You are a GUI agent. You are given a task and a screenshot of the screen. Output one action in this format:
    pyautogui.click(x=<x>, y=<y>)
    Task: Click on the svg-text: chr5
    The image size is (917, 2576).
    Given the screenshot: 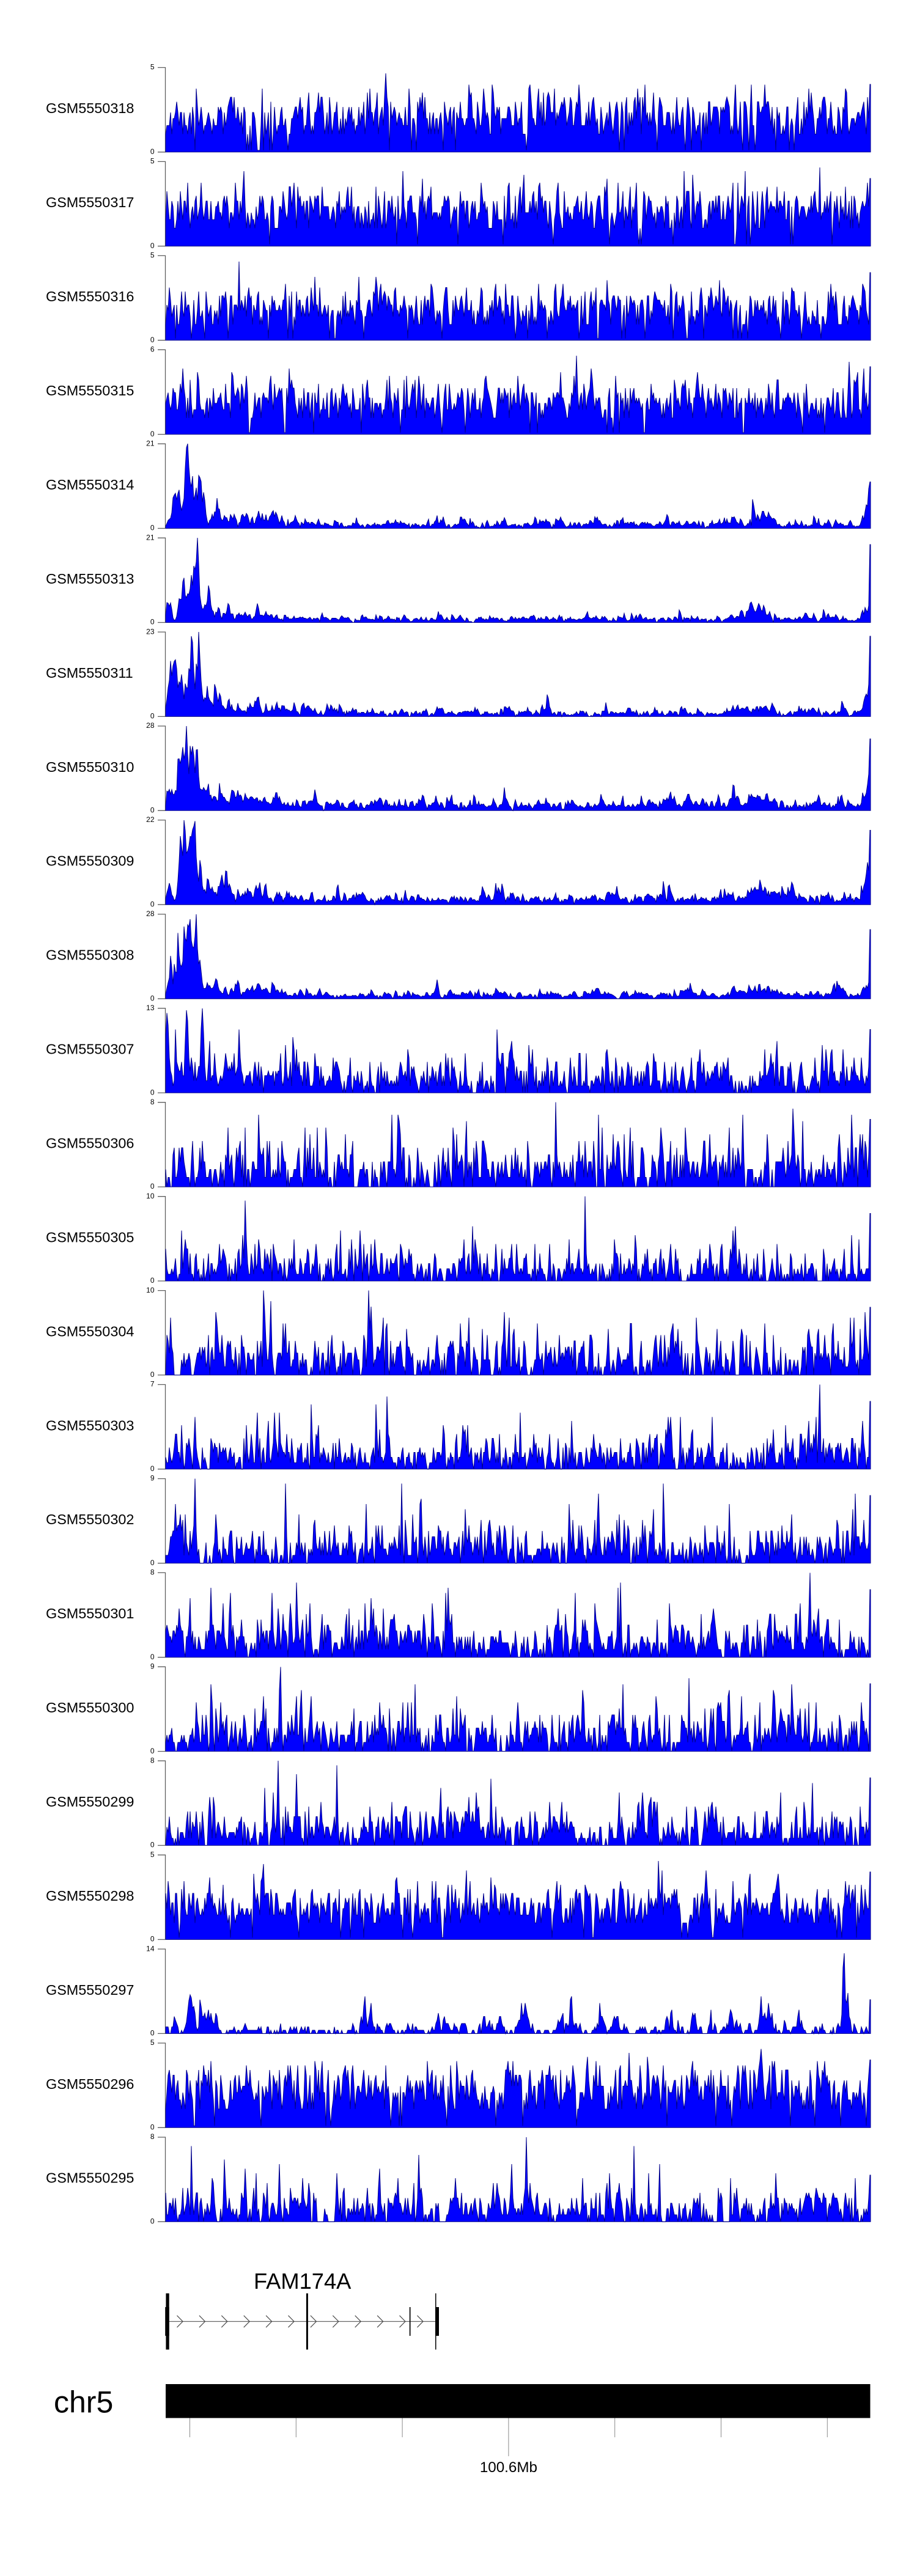 What is the action you would take?
    pyautogui.click(x=83, y=2402)
    